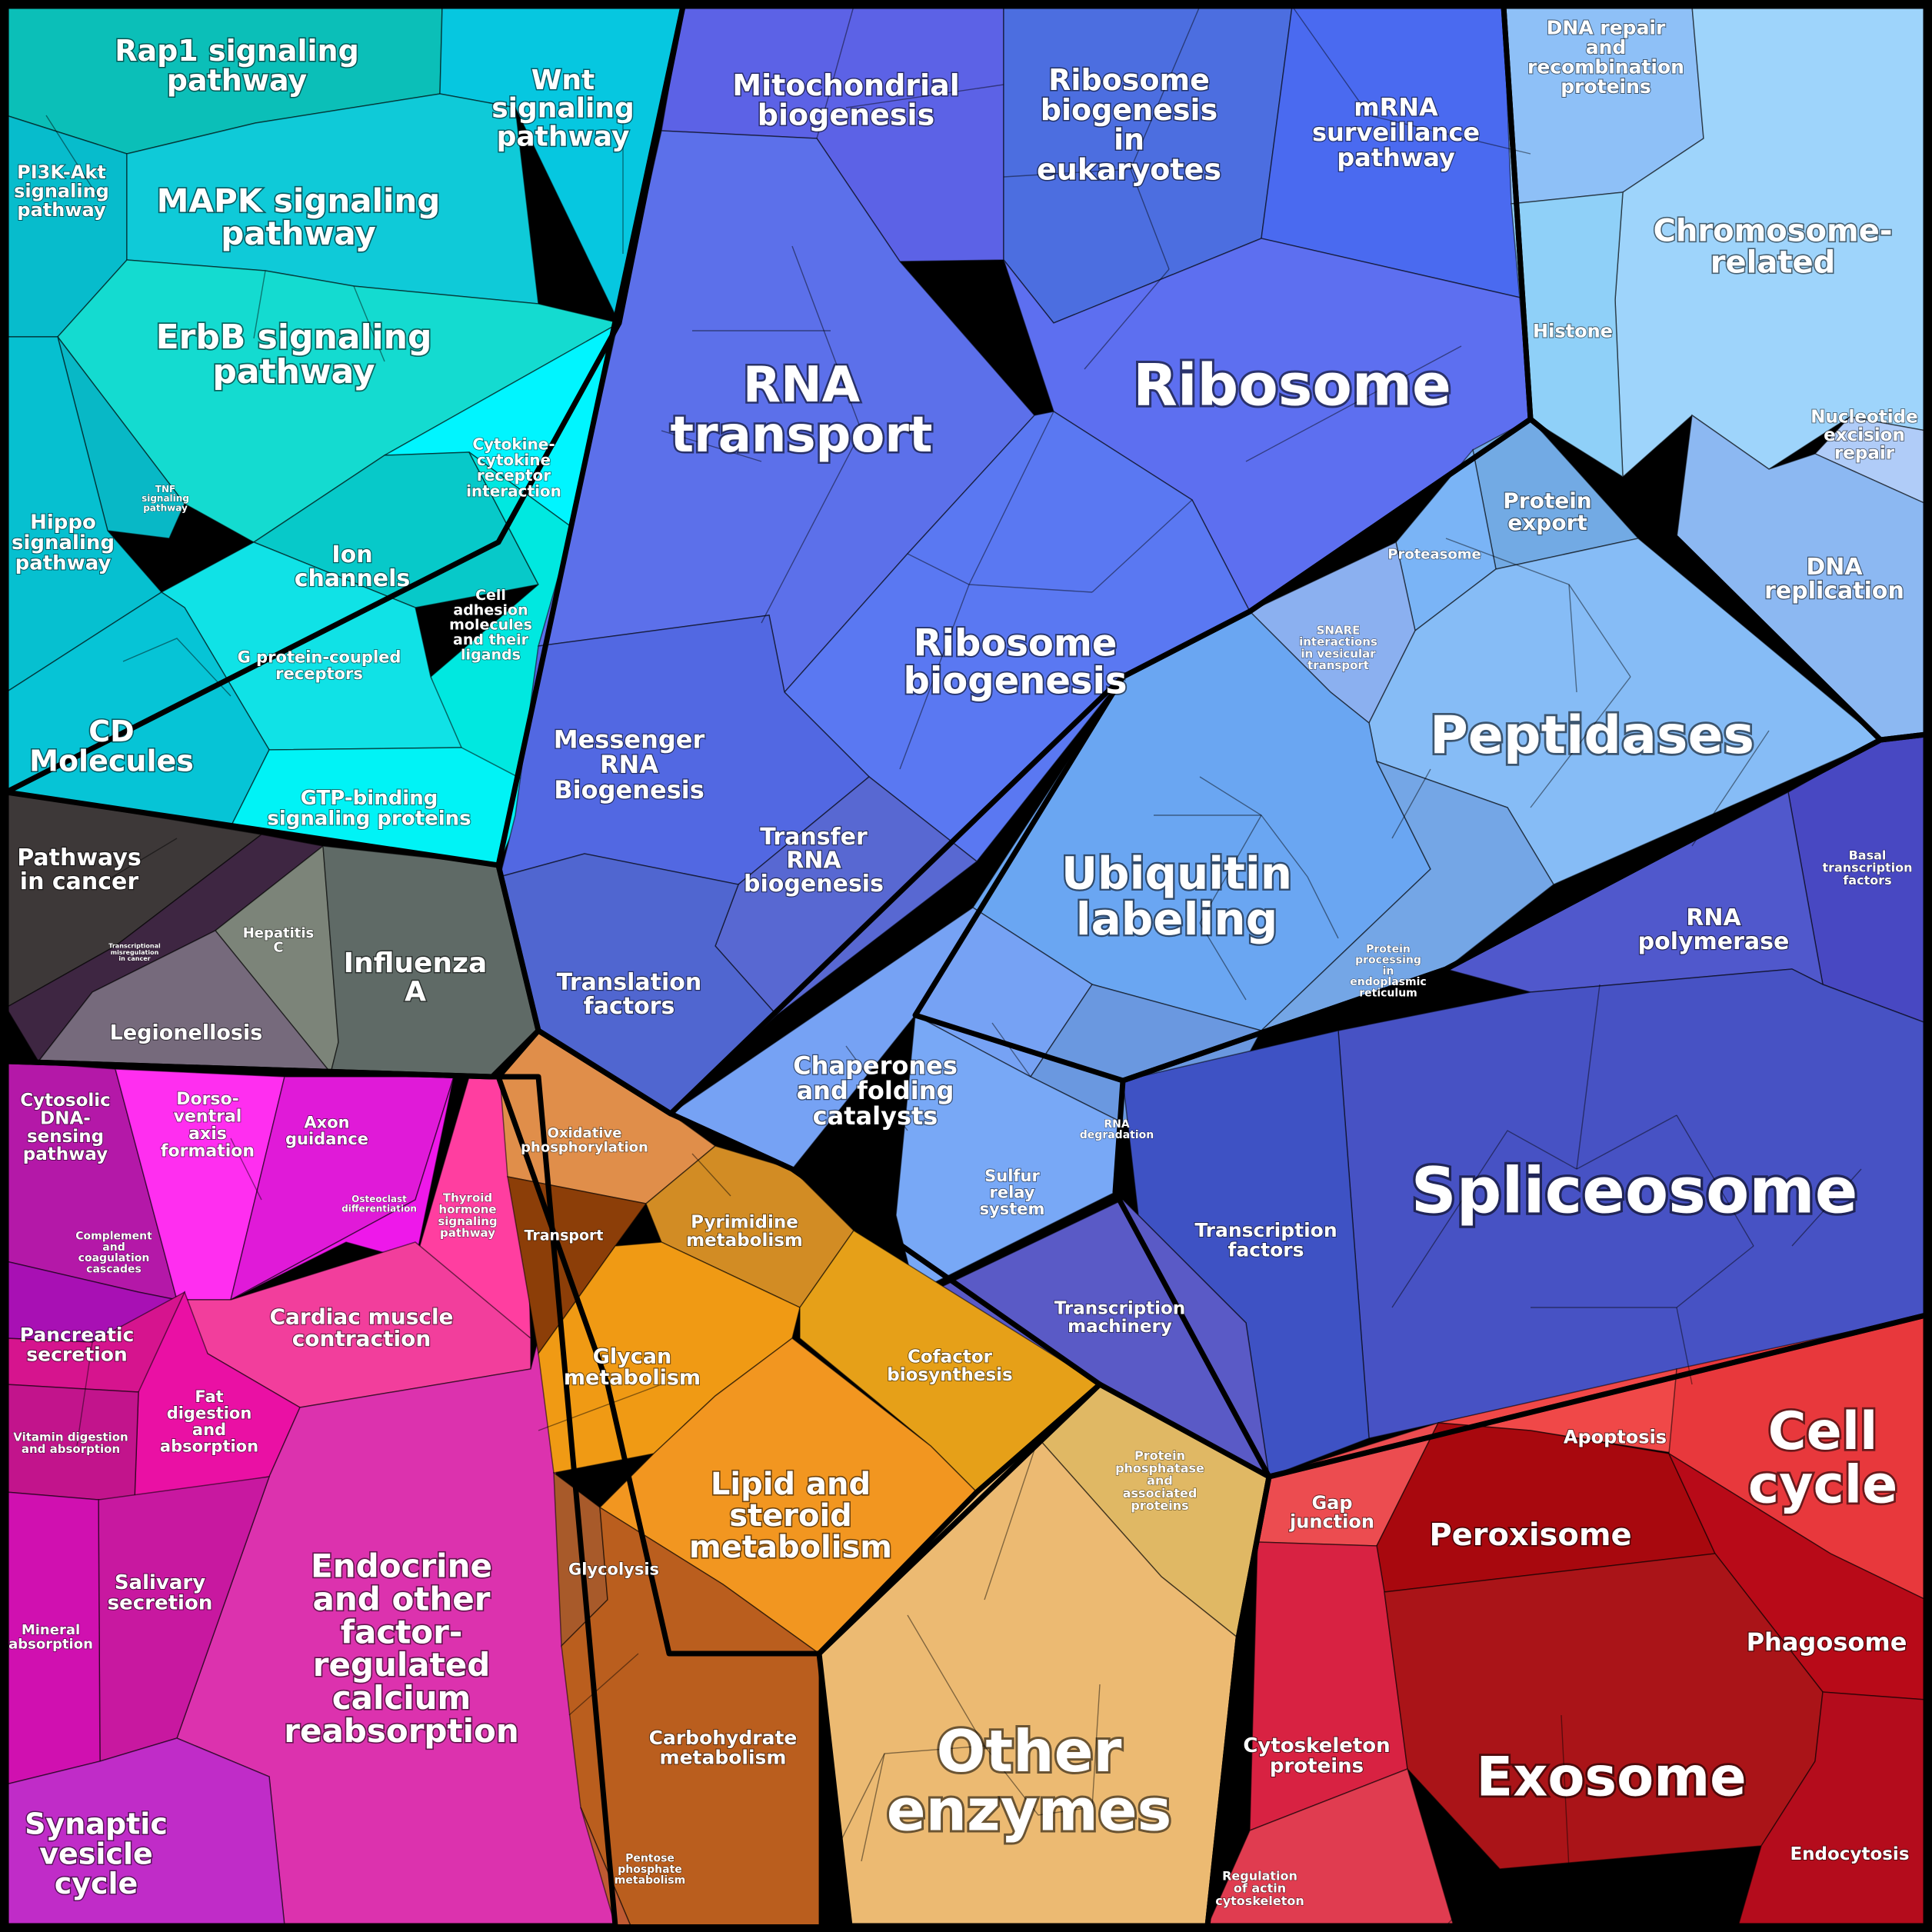 This screenshot has width=1932, height=1932. I want to click on label-line: absorption, so click(50, 1644).